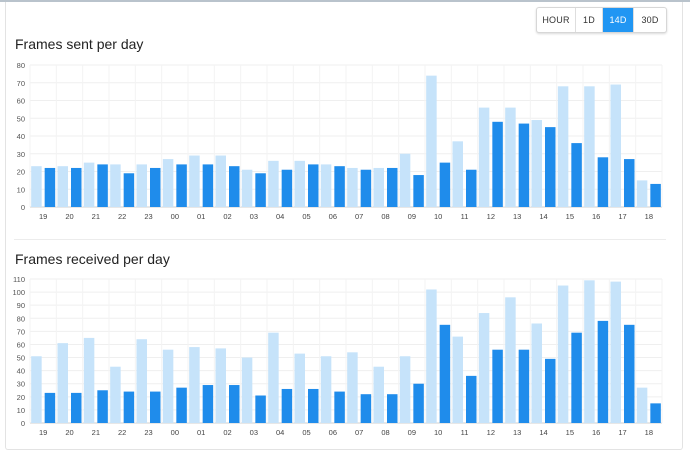  Describe the element at coordinates (618, 20) in the screenshot. I see `time-range-14d-button: 14D` at that location.